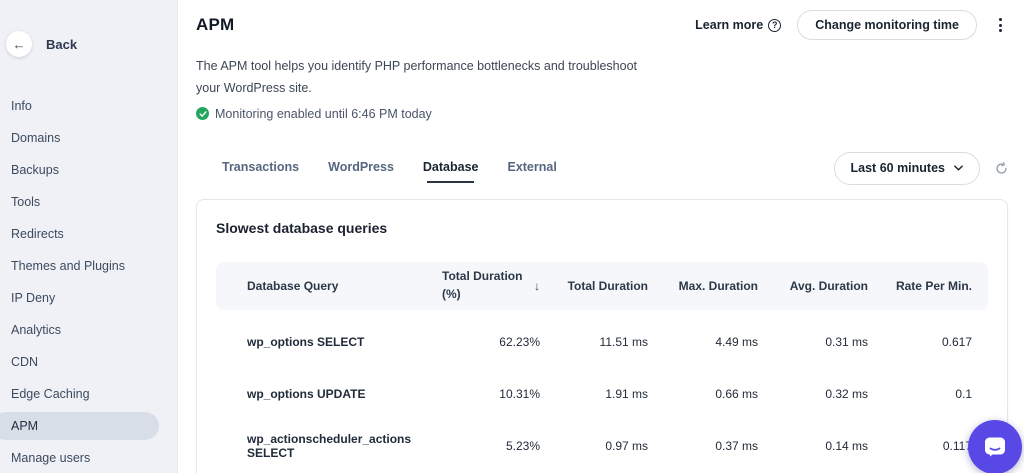 The image size is (1024, 473). What do you see at coordinates (329, 445) in the screenshot?
I see `cell-query: wp_actionscheduler_actions SELECT` at bounding box center [329, 445].